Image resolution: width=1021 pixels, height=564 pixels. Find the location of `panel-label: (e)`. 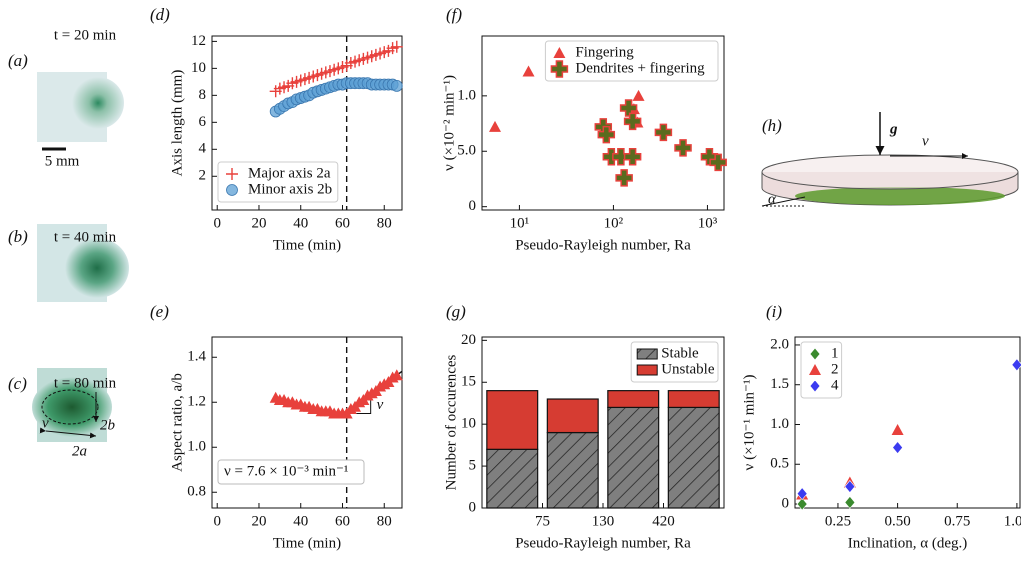

panel-label: (e) is located at coordinates (159, 311).